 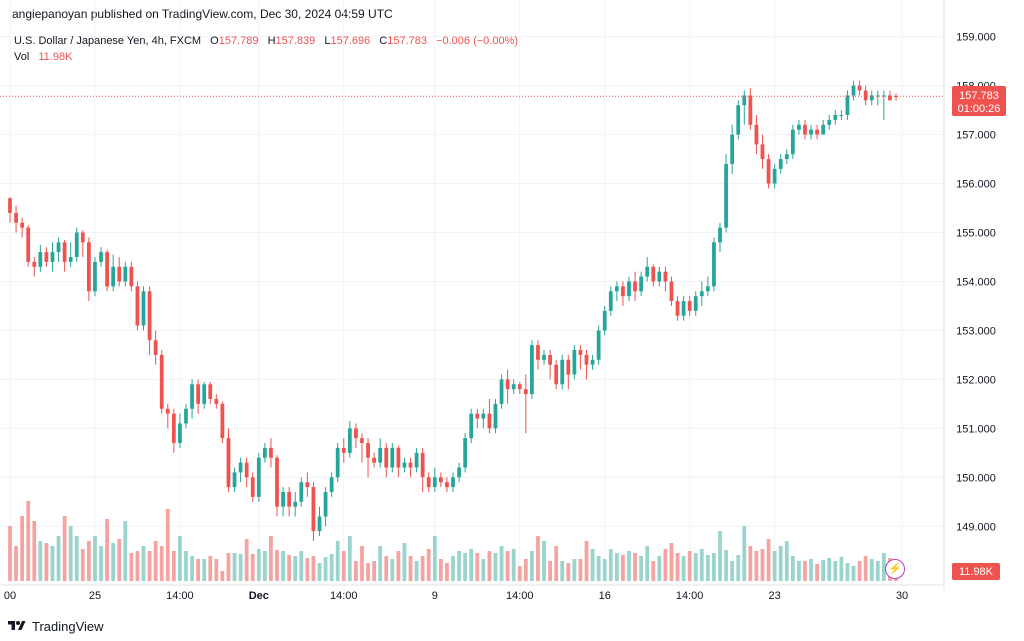 I want to click on y-tick-label: 149.000, so click(x=976, y=527).